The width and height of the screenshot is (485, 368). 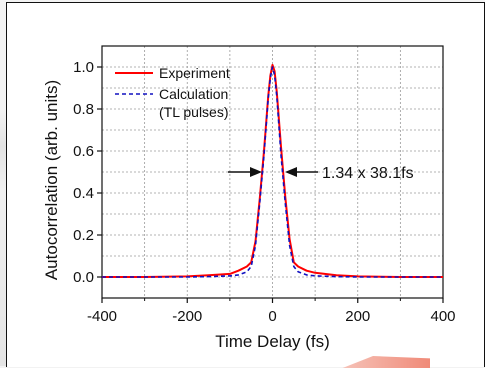 I want to click on x-tick-label: 0, so click(x=272, y=316).